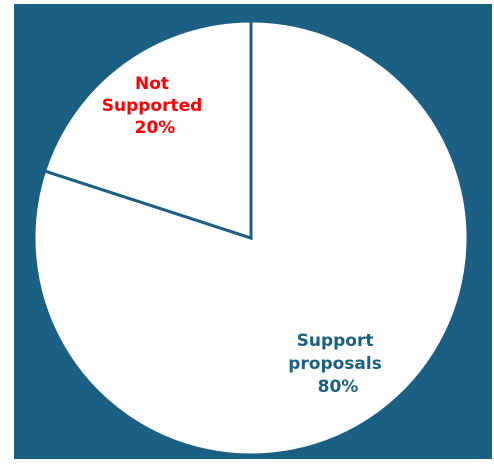 This screenshot has height=465, width=494. I want to click on slice-label-not-supported-line-2: Supported, so click(152, 106).